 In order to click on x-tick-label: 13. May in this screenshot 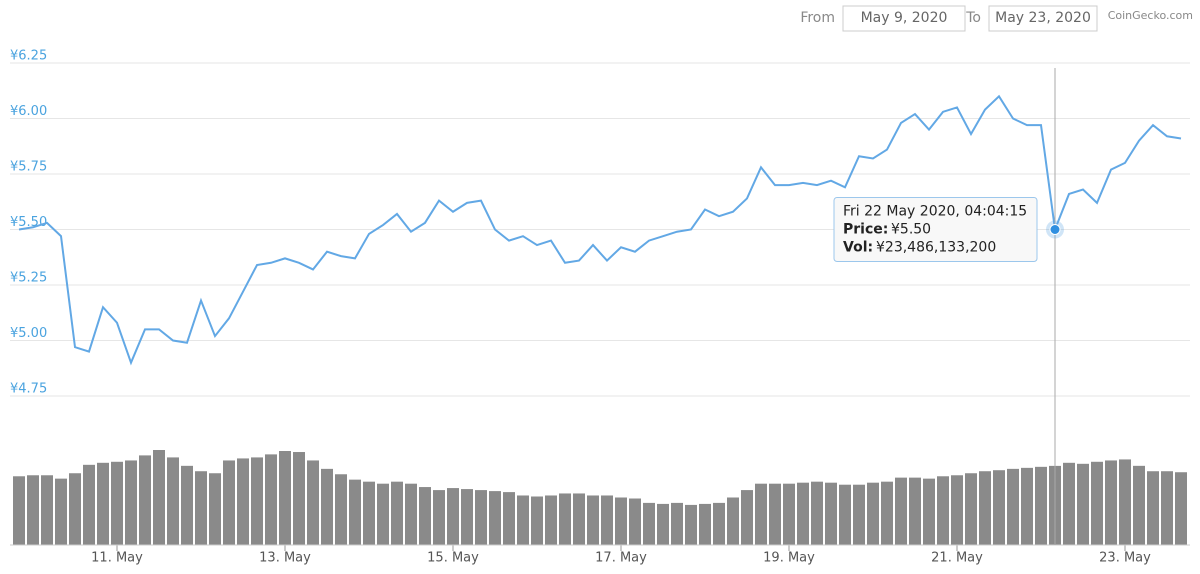, I will do `click(285, 558)`.